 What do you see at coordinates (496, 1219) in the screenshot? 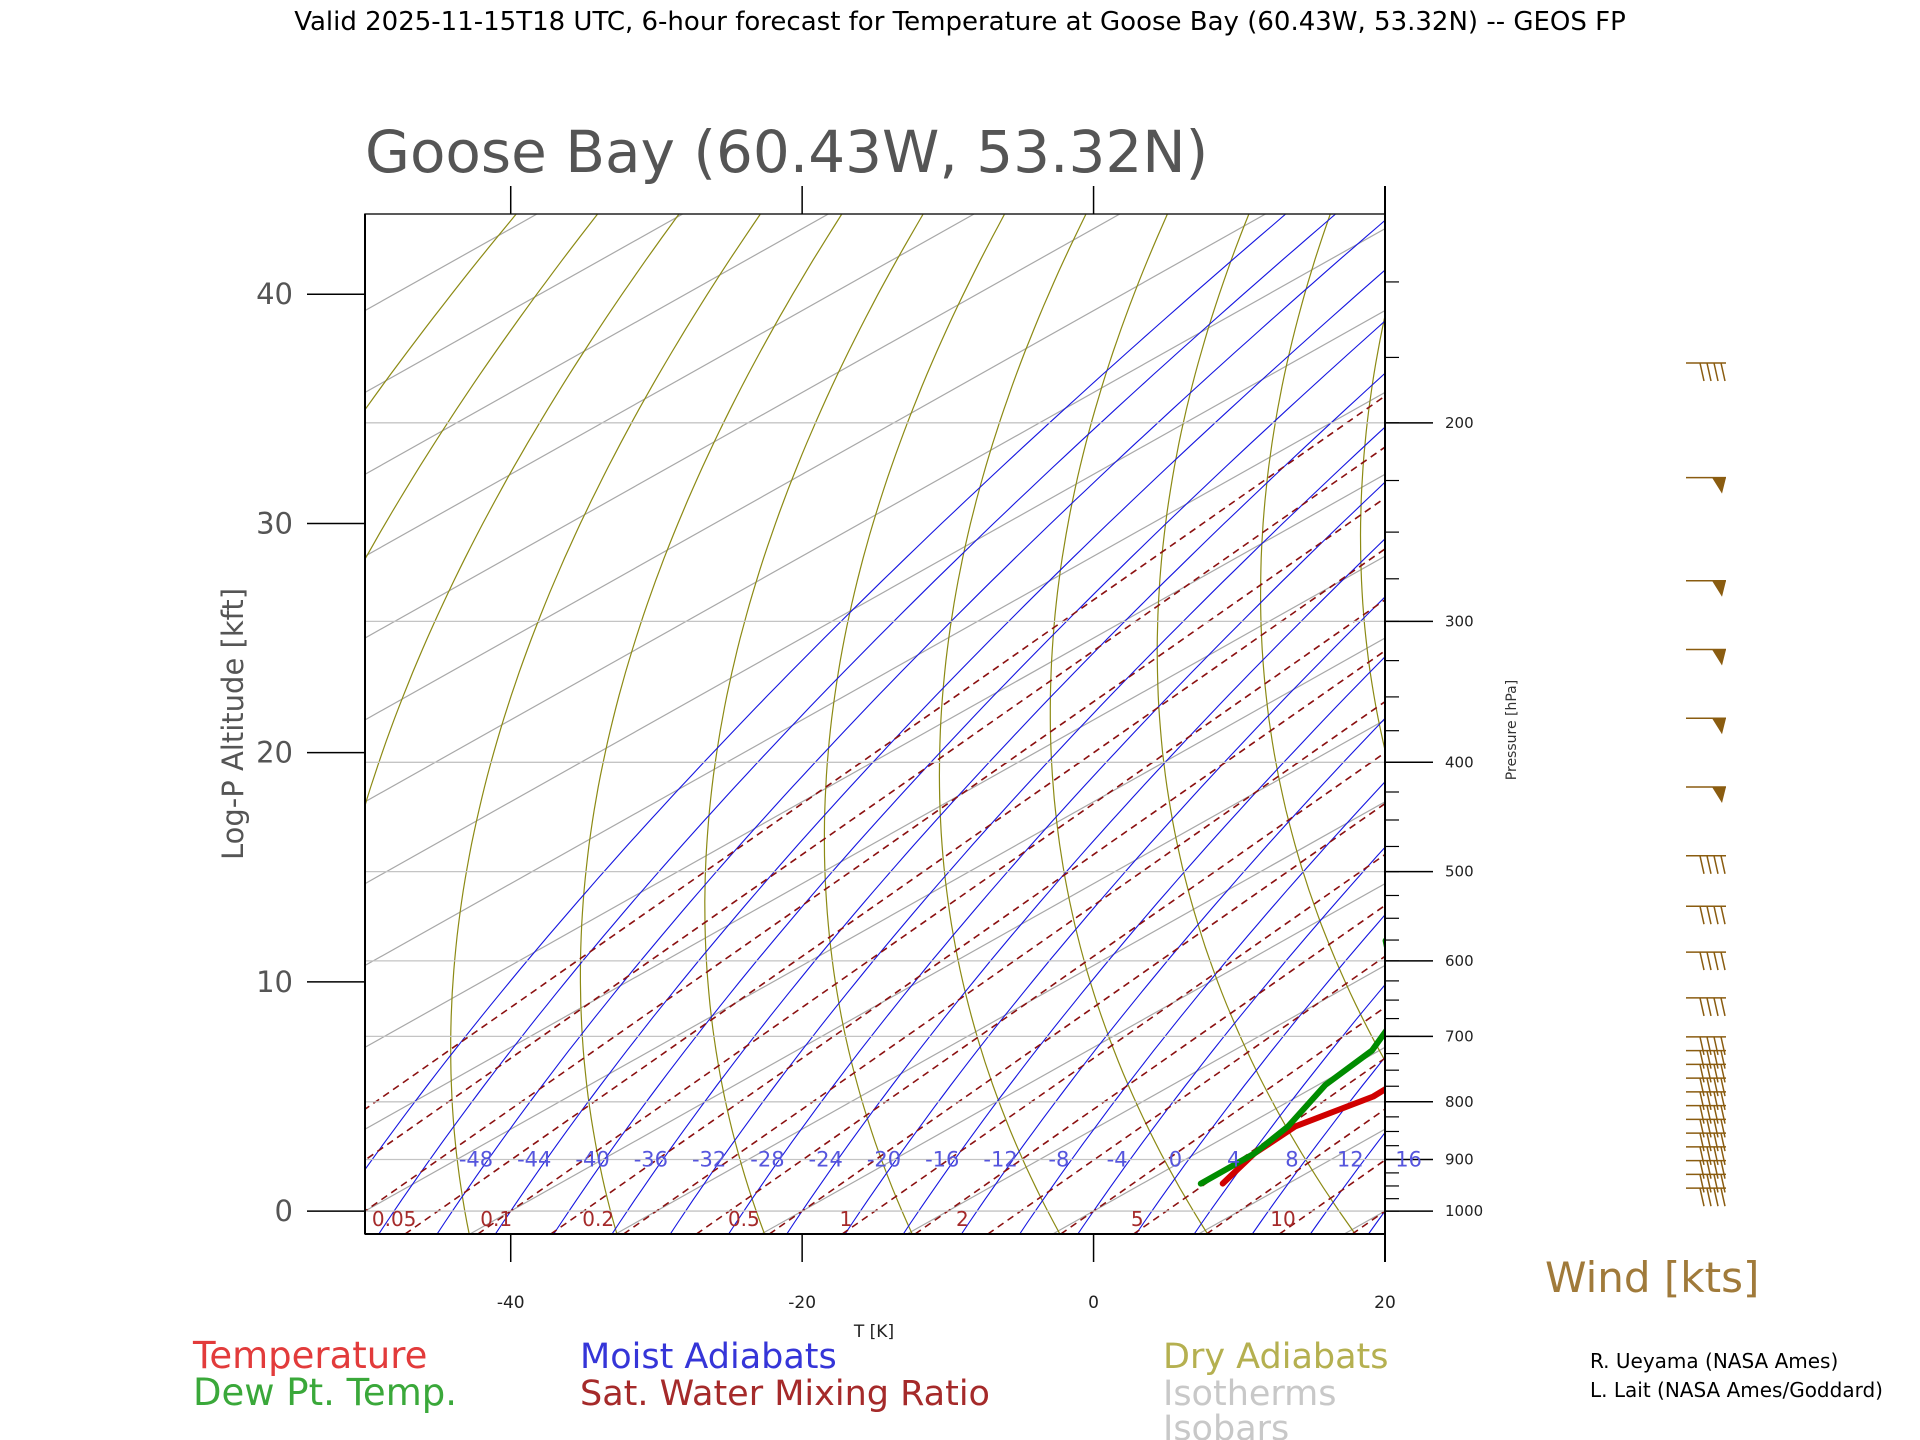
I see `mixing-ratio-label: 0.1` at bounding box center [496, 1219].